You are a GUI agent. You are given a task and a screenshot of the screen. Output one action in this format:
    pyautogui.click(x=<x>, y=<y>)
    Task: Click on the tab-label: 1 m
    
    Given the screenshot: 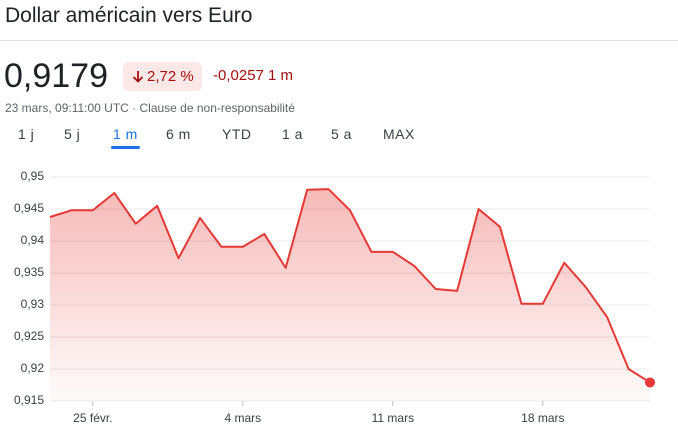 What is the action you would take?
    pyautogui.click(x=125, y=134)
    